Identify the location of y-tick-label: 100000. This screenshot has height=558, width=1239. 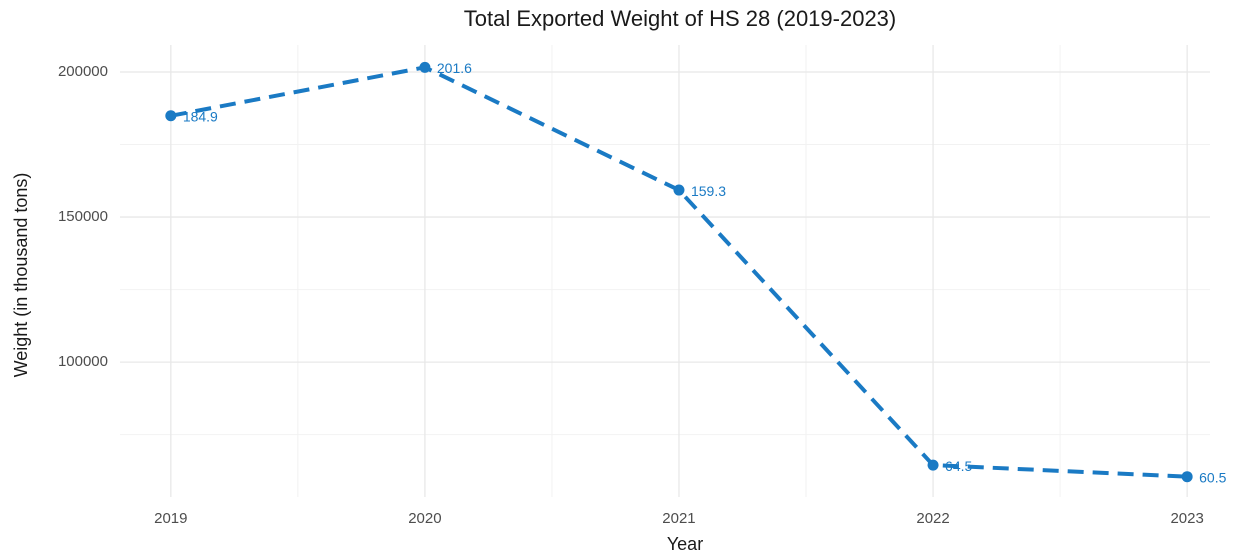
(83, 361).